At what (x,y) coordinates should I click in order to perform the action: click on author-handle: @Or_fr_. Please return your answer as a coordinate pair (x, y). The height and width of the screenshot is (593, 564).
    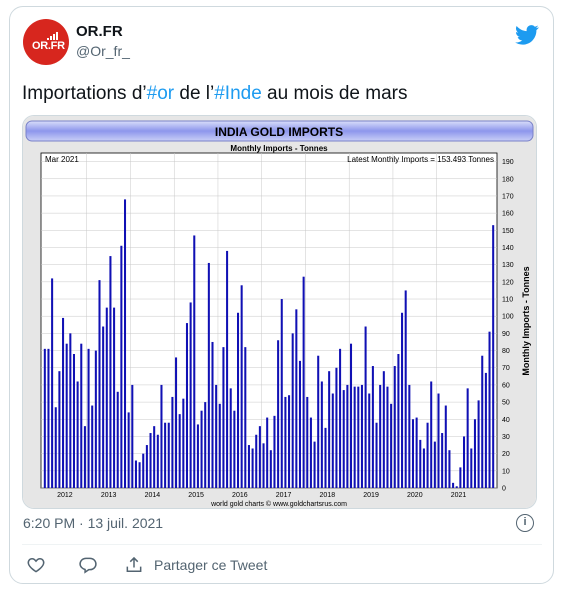
    Looking at the image, I should click on (103, 51).